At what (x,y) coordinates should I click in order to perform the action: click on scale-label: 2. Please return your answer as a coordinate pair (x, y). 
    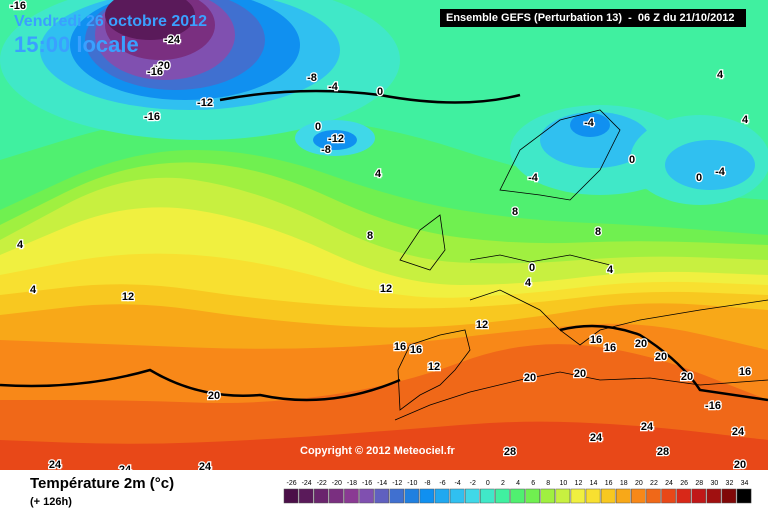
    Looking at the image, I should click on (503, 483).